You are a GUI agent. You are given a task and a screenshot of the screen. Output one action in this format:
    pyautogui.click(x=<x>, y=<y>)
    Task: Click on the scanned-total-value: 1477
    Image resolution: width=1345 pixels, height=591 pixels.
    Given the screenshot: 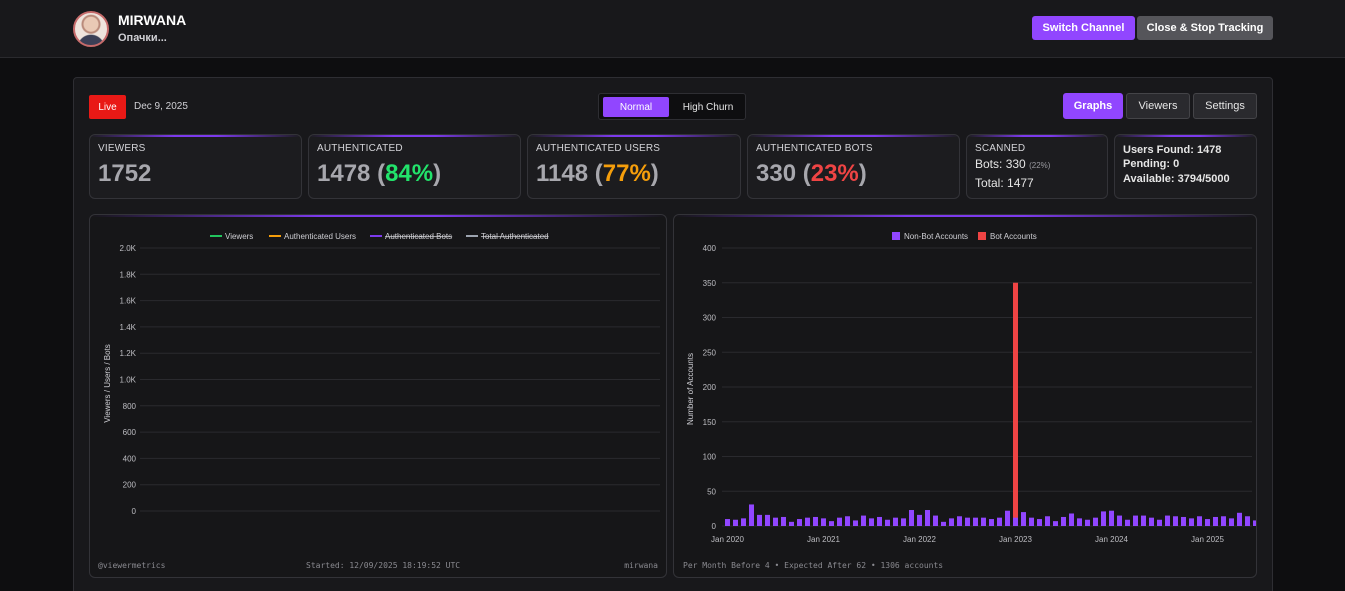 What is the action you would take?
    pyautogui.click(x=1020, y=183)
    